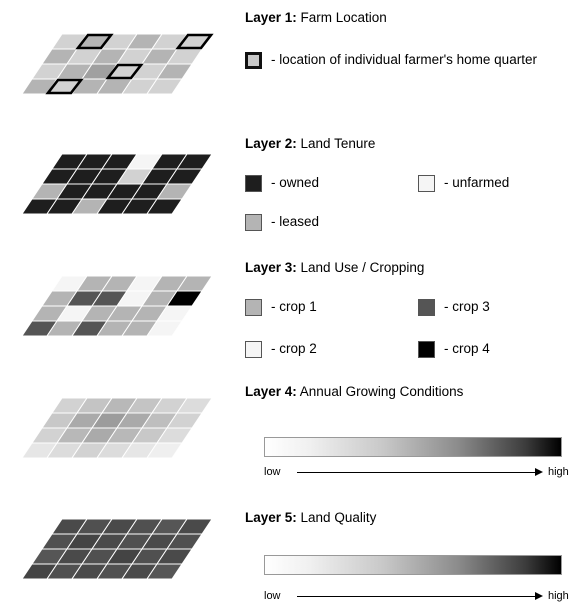  Describe the element at coordinates (253, 60) in the screenshot. I see `home-quarter-swatch` at that location.